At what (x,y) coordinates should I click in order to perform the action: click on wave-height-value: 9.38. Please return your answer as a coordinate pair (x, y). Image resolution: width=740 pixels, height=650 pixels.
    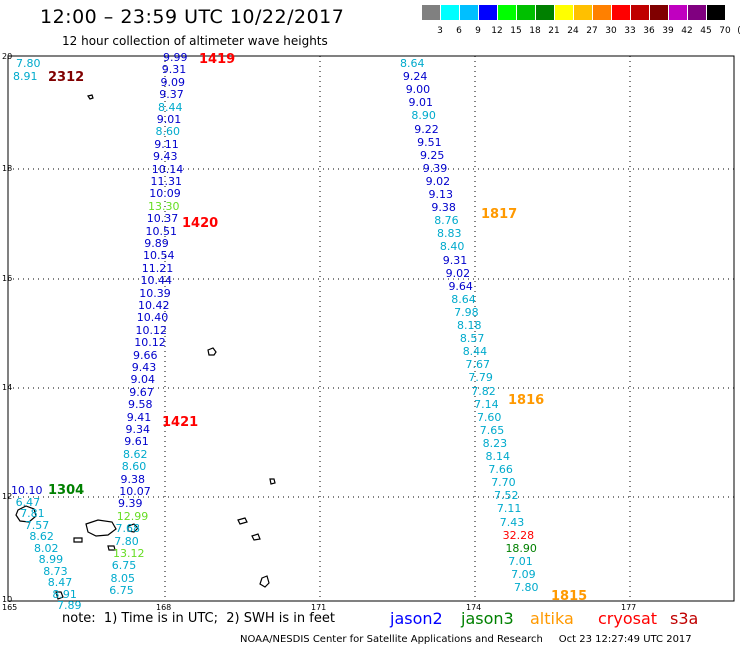
    Looking at the image, I should click on (443, 208).